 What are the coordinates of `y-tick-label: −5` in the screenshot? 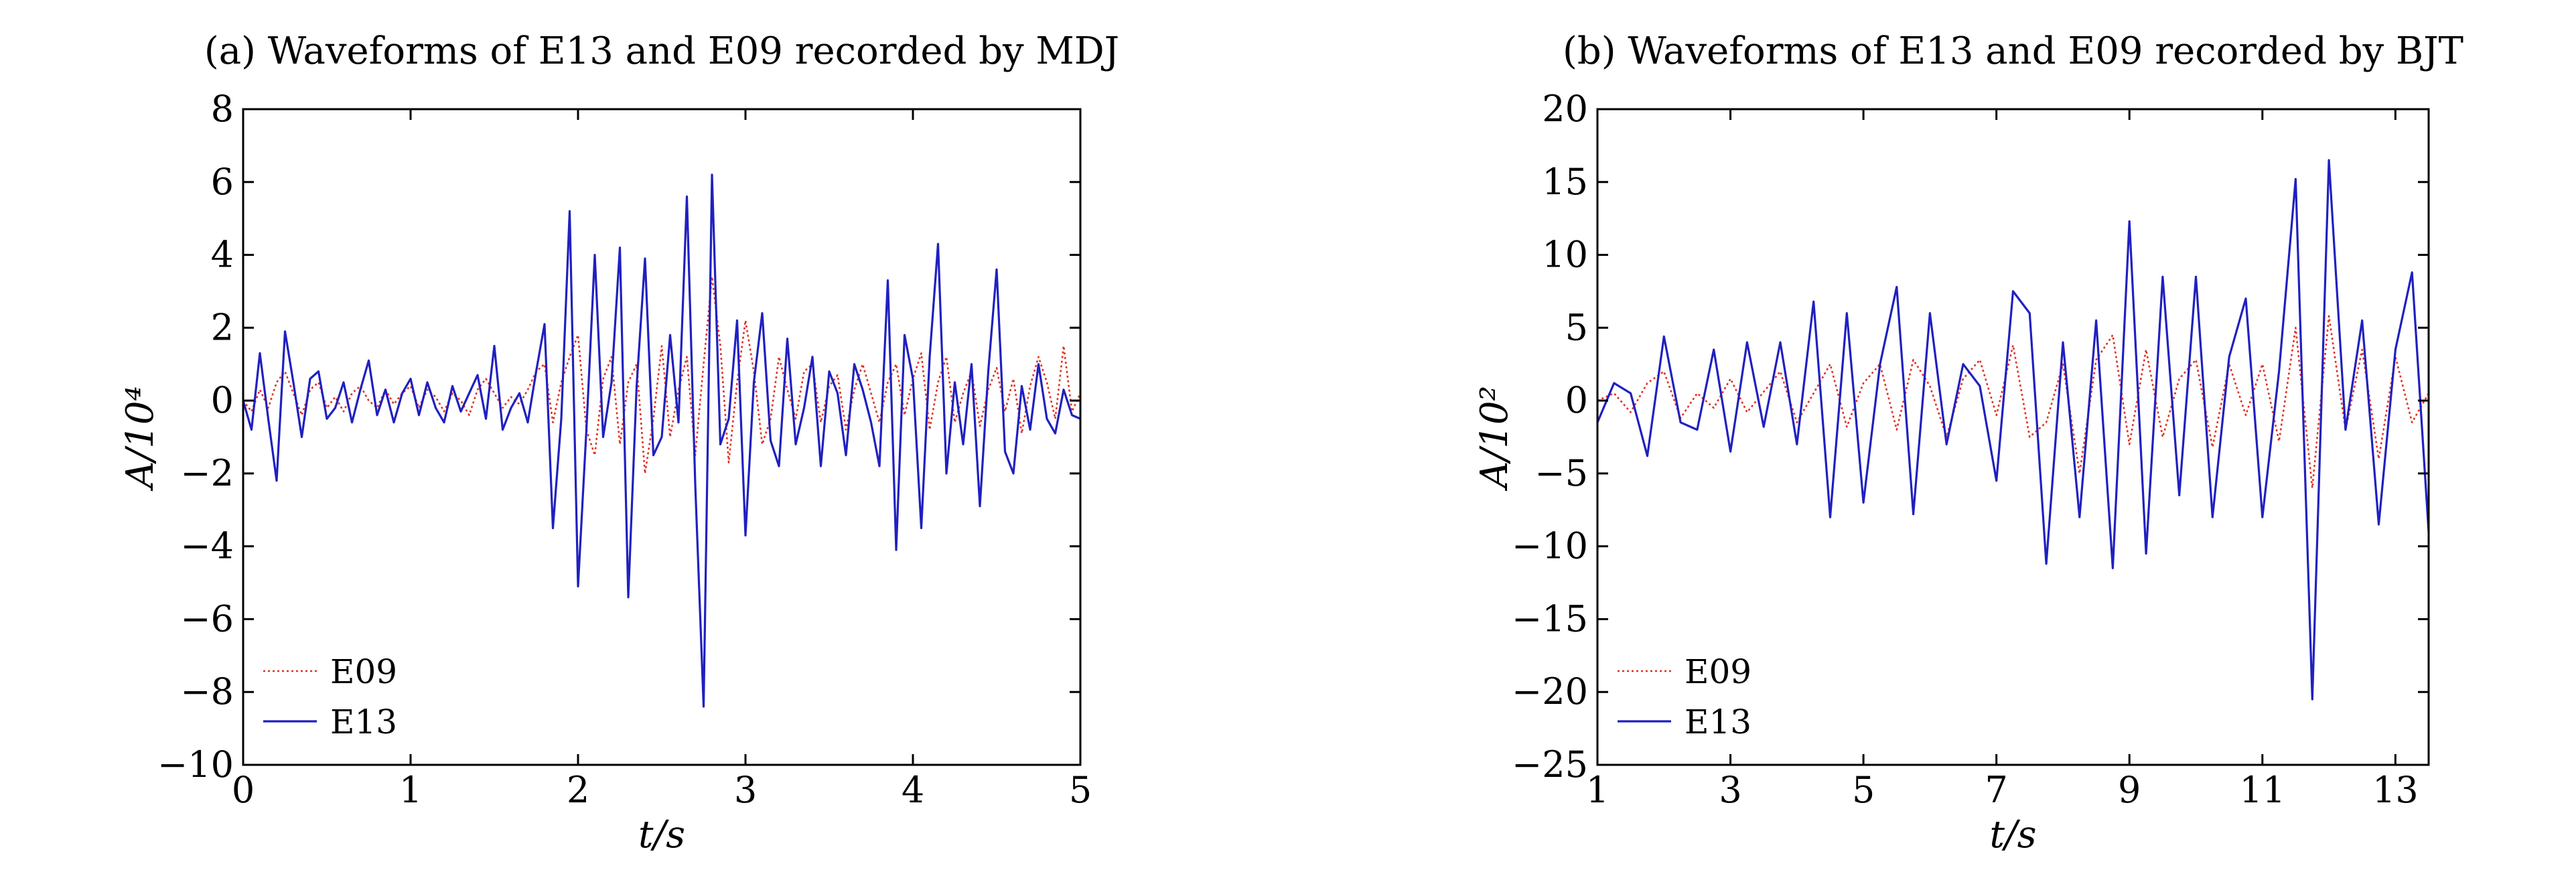 It's located at (1561, 473).